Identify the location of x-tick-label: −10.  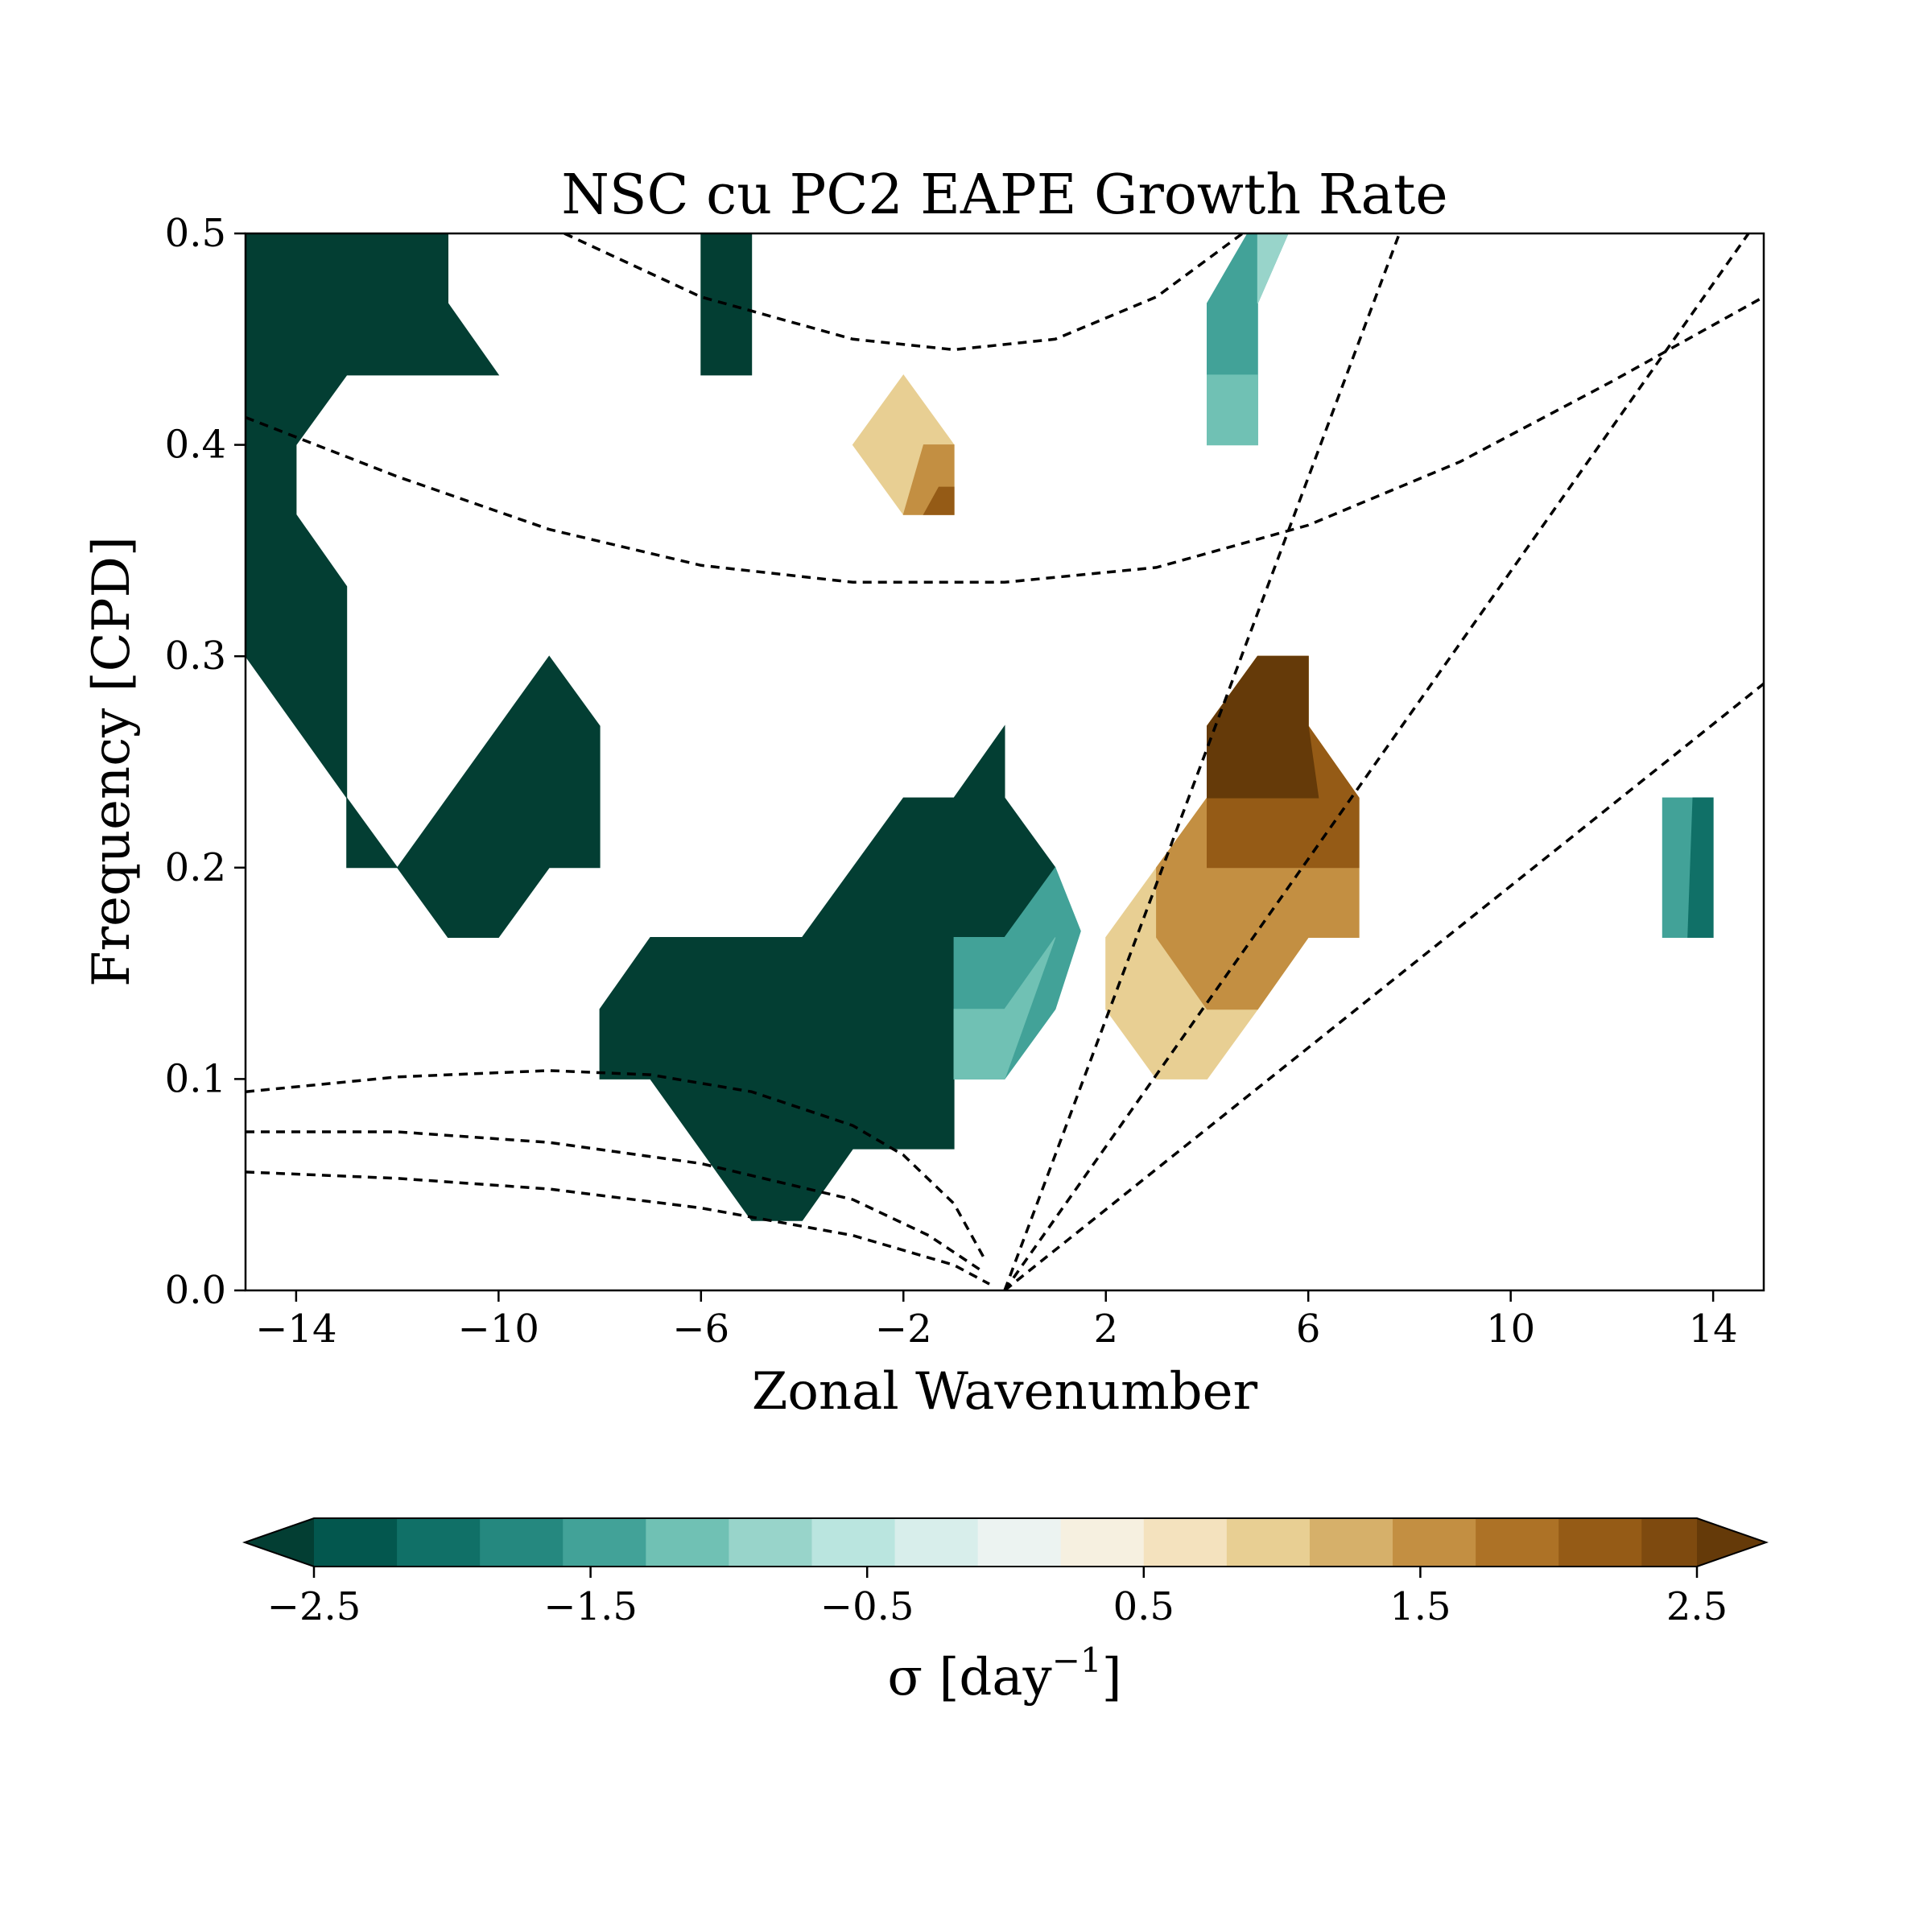
(498, 1329).